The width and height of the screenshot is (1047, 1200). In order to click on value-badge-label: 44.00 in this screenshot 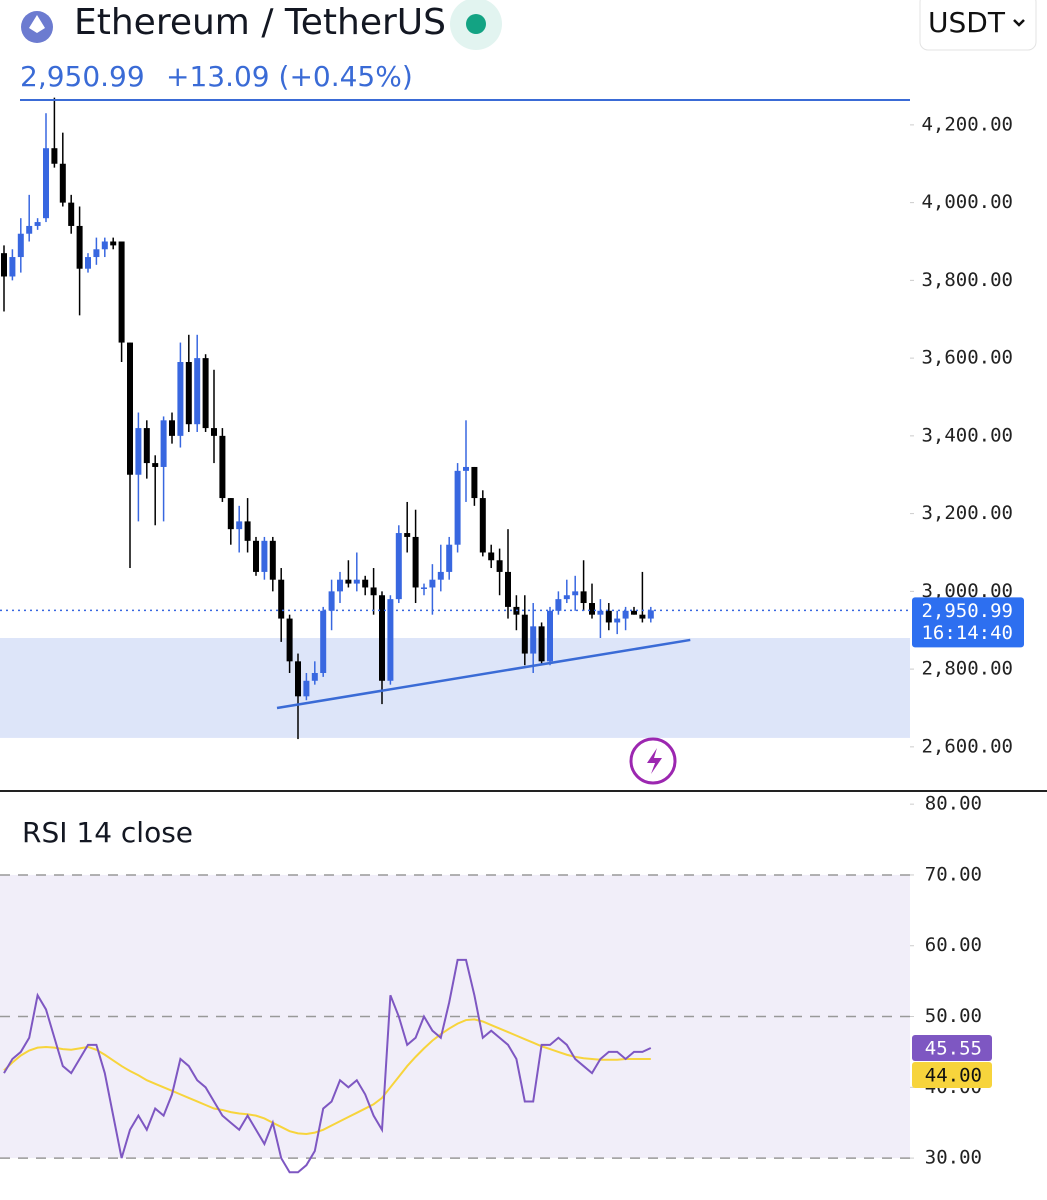, I will do `click(953, 1076)`.